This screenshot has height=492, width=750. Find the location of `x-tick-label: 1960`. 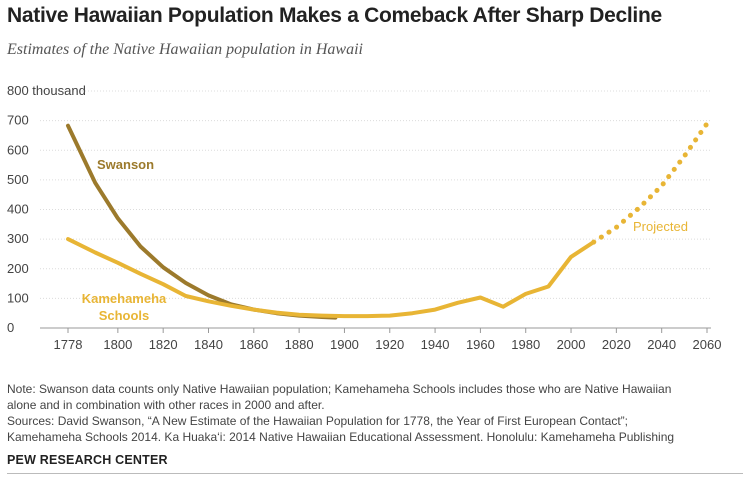

x-tick-label: 1960 is located at coordinates (480, 344).